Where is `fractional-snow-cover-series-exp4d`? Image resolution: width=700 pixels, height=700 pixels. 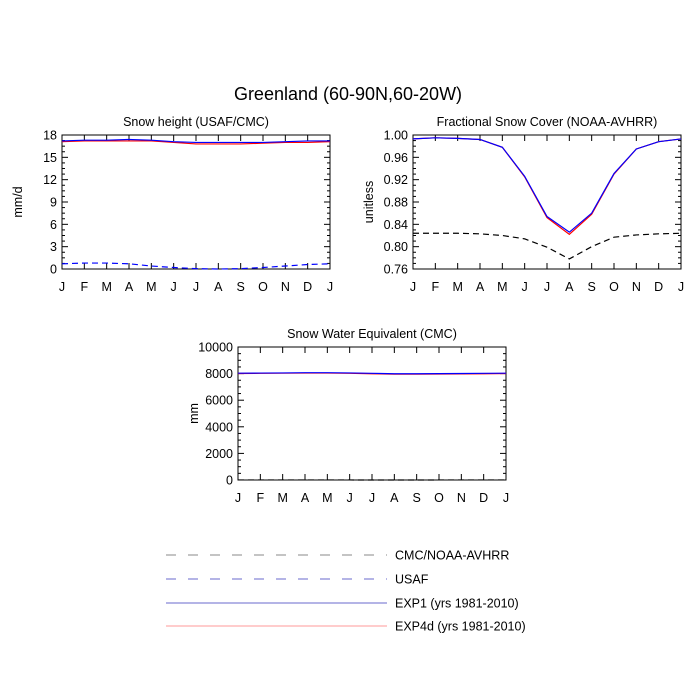 fractional-snow-cover-series-exp4d is located at coordinates (547, 186).